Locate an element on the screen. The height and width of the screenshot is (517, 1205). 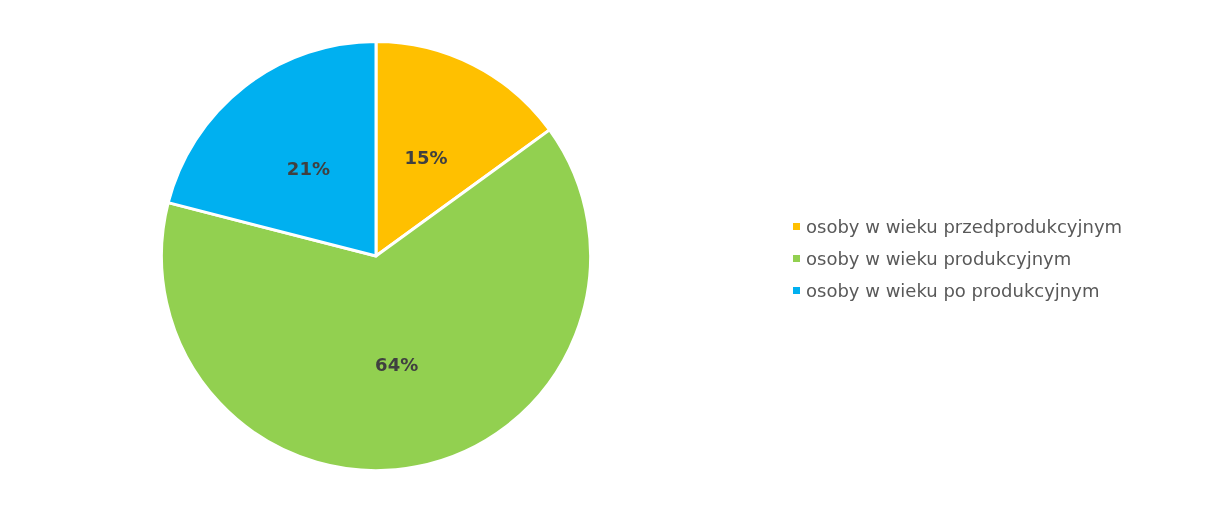
legend-label: osoby w wieku po produkcyjnym is located at coordinates (953, 290).